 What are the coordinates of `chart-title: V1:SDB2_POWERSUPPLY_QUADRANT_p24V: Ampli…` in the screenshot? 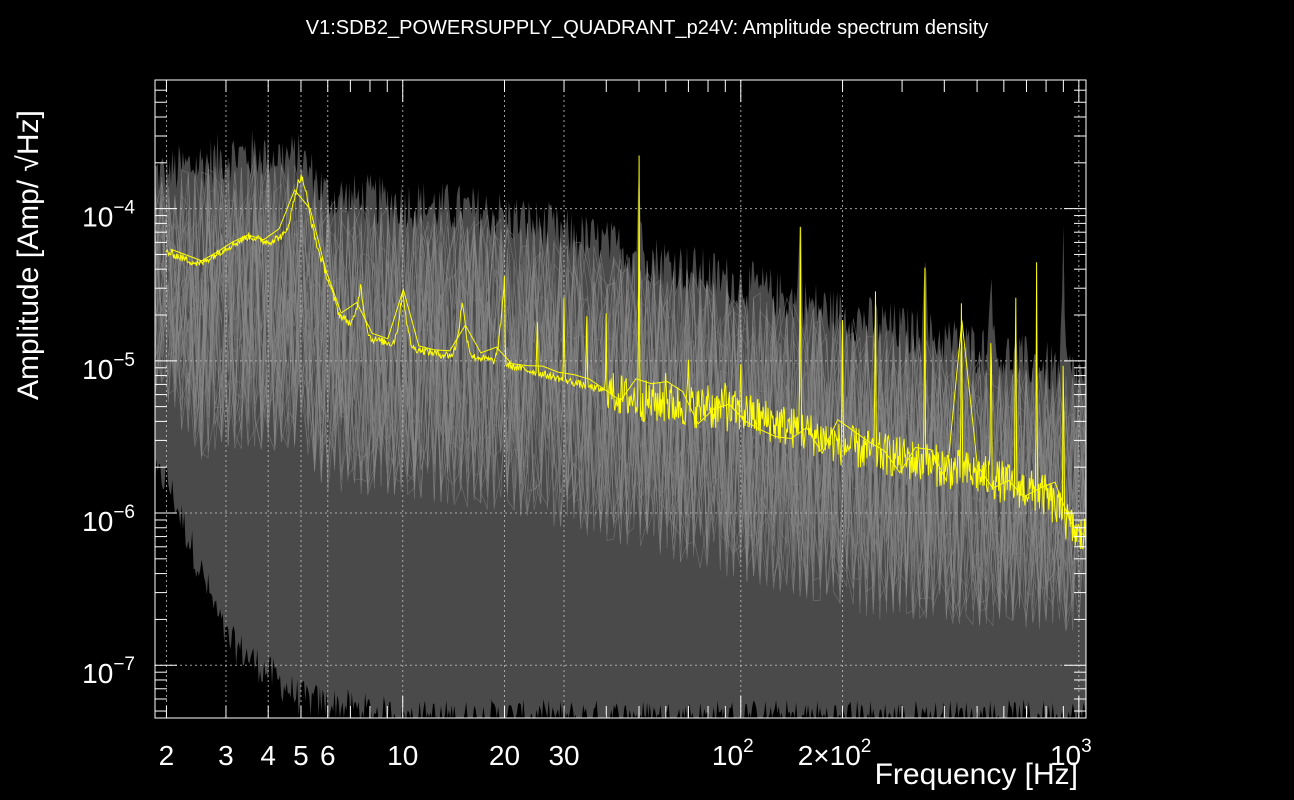 It's located at (647, 28).